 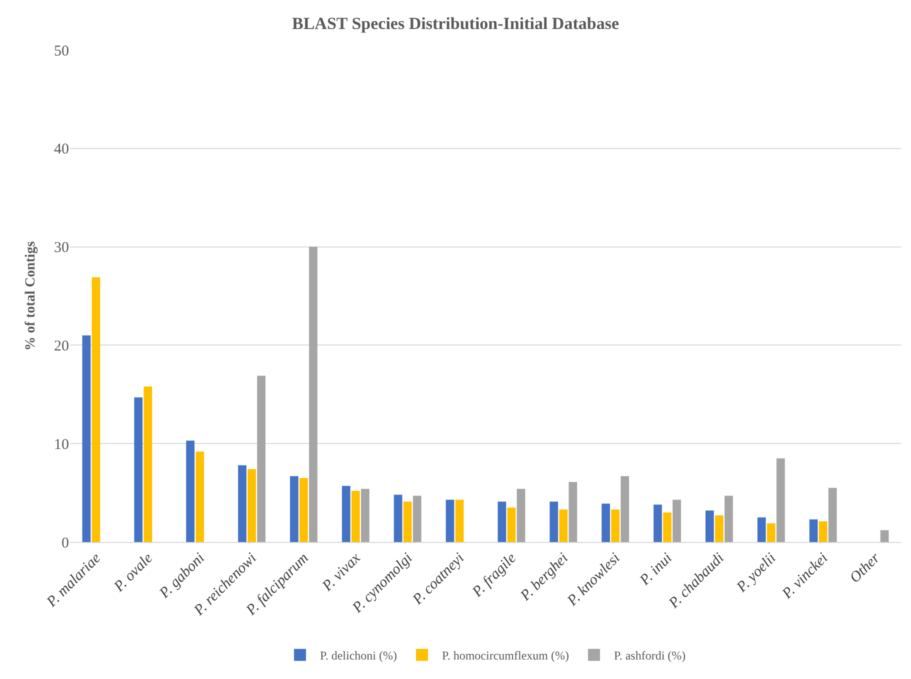 What do you see at coordinates (65, 543) in the screenshot?
I see `y-tick-label: 0` at bounding box center [65, 543].